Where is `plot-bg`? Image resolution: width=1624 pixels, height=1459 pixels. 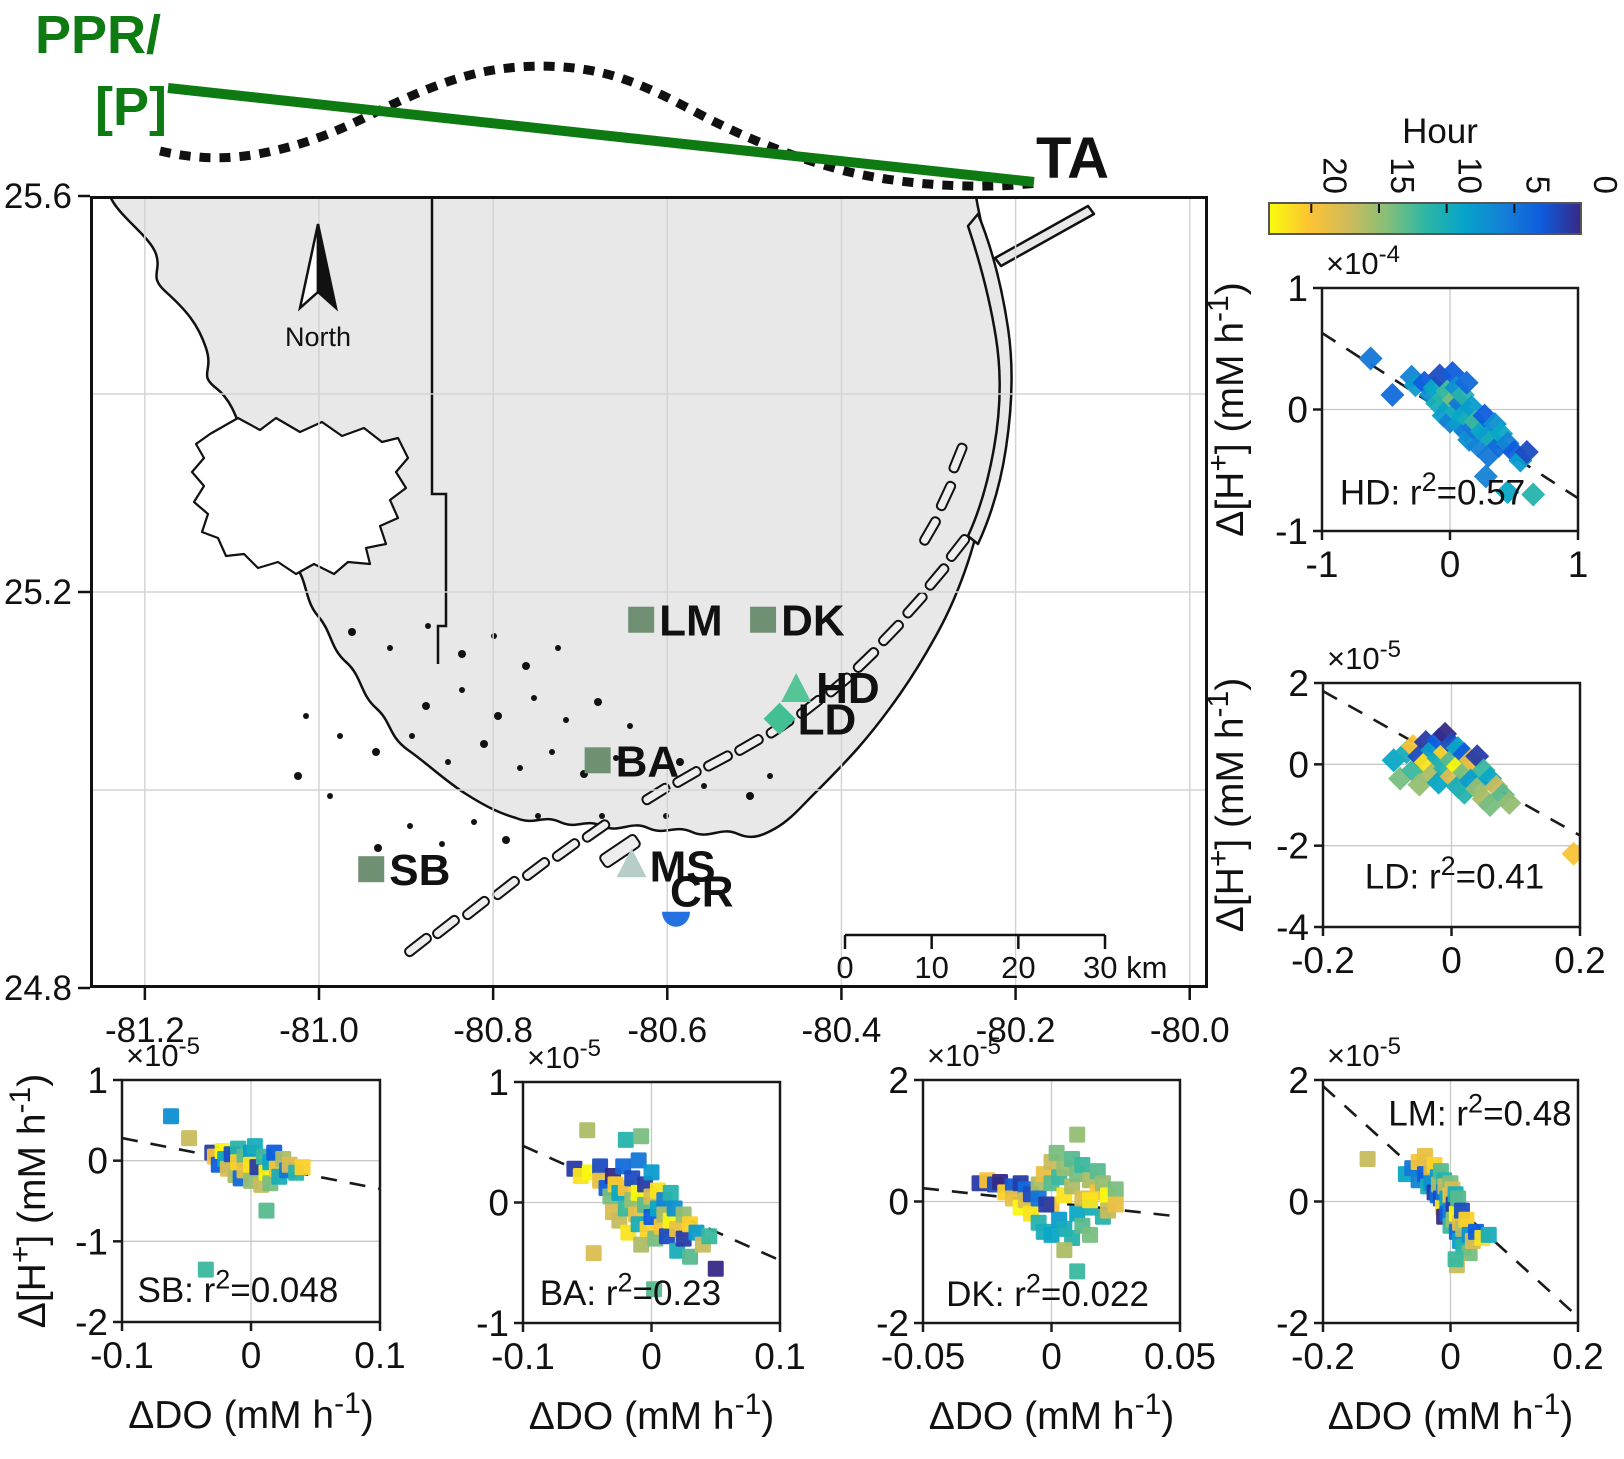 plot-bg is located at coordinates (1051, 1201).